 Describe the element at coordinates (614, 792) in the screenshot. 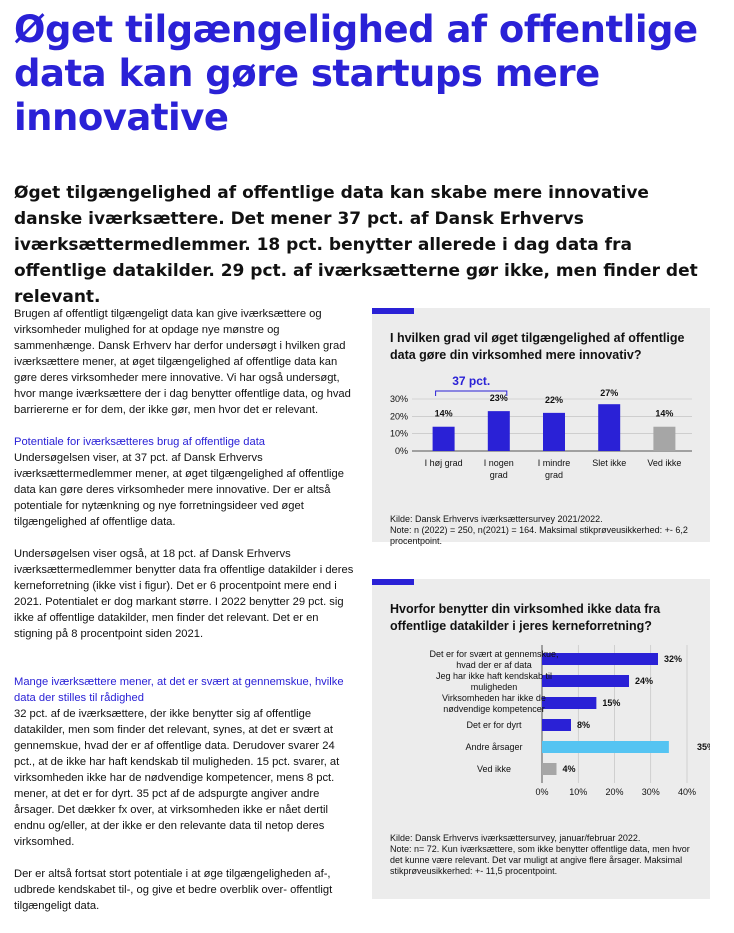

I see `x-tick-label: 20%` at that location.